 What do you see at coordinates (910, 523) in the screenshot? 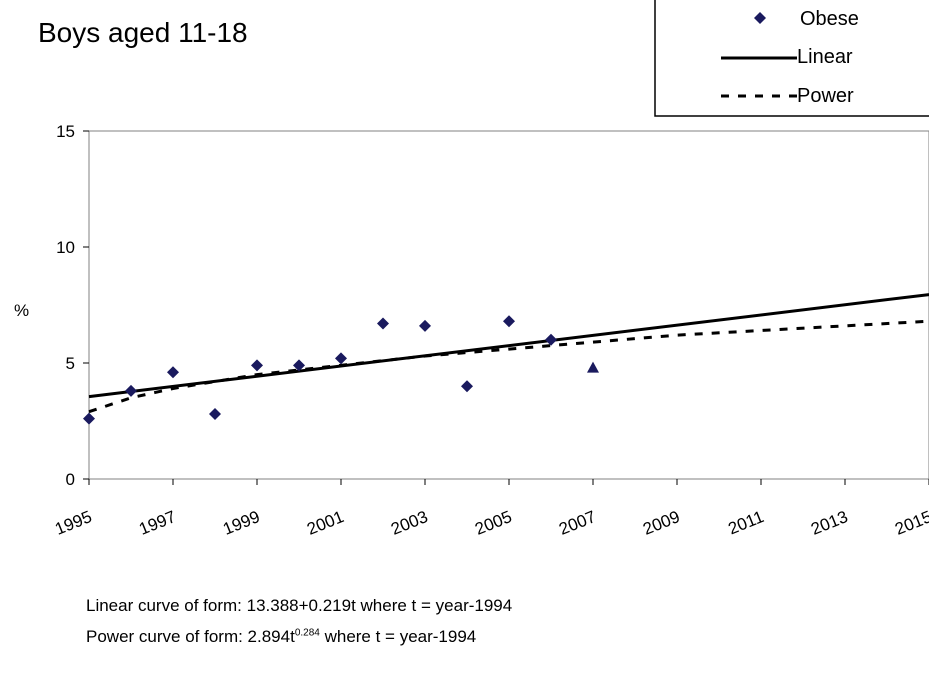
I see `x-tick-label: 2015` at bounding box center [910, 523].